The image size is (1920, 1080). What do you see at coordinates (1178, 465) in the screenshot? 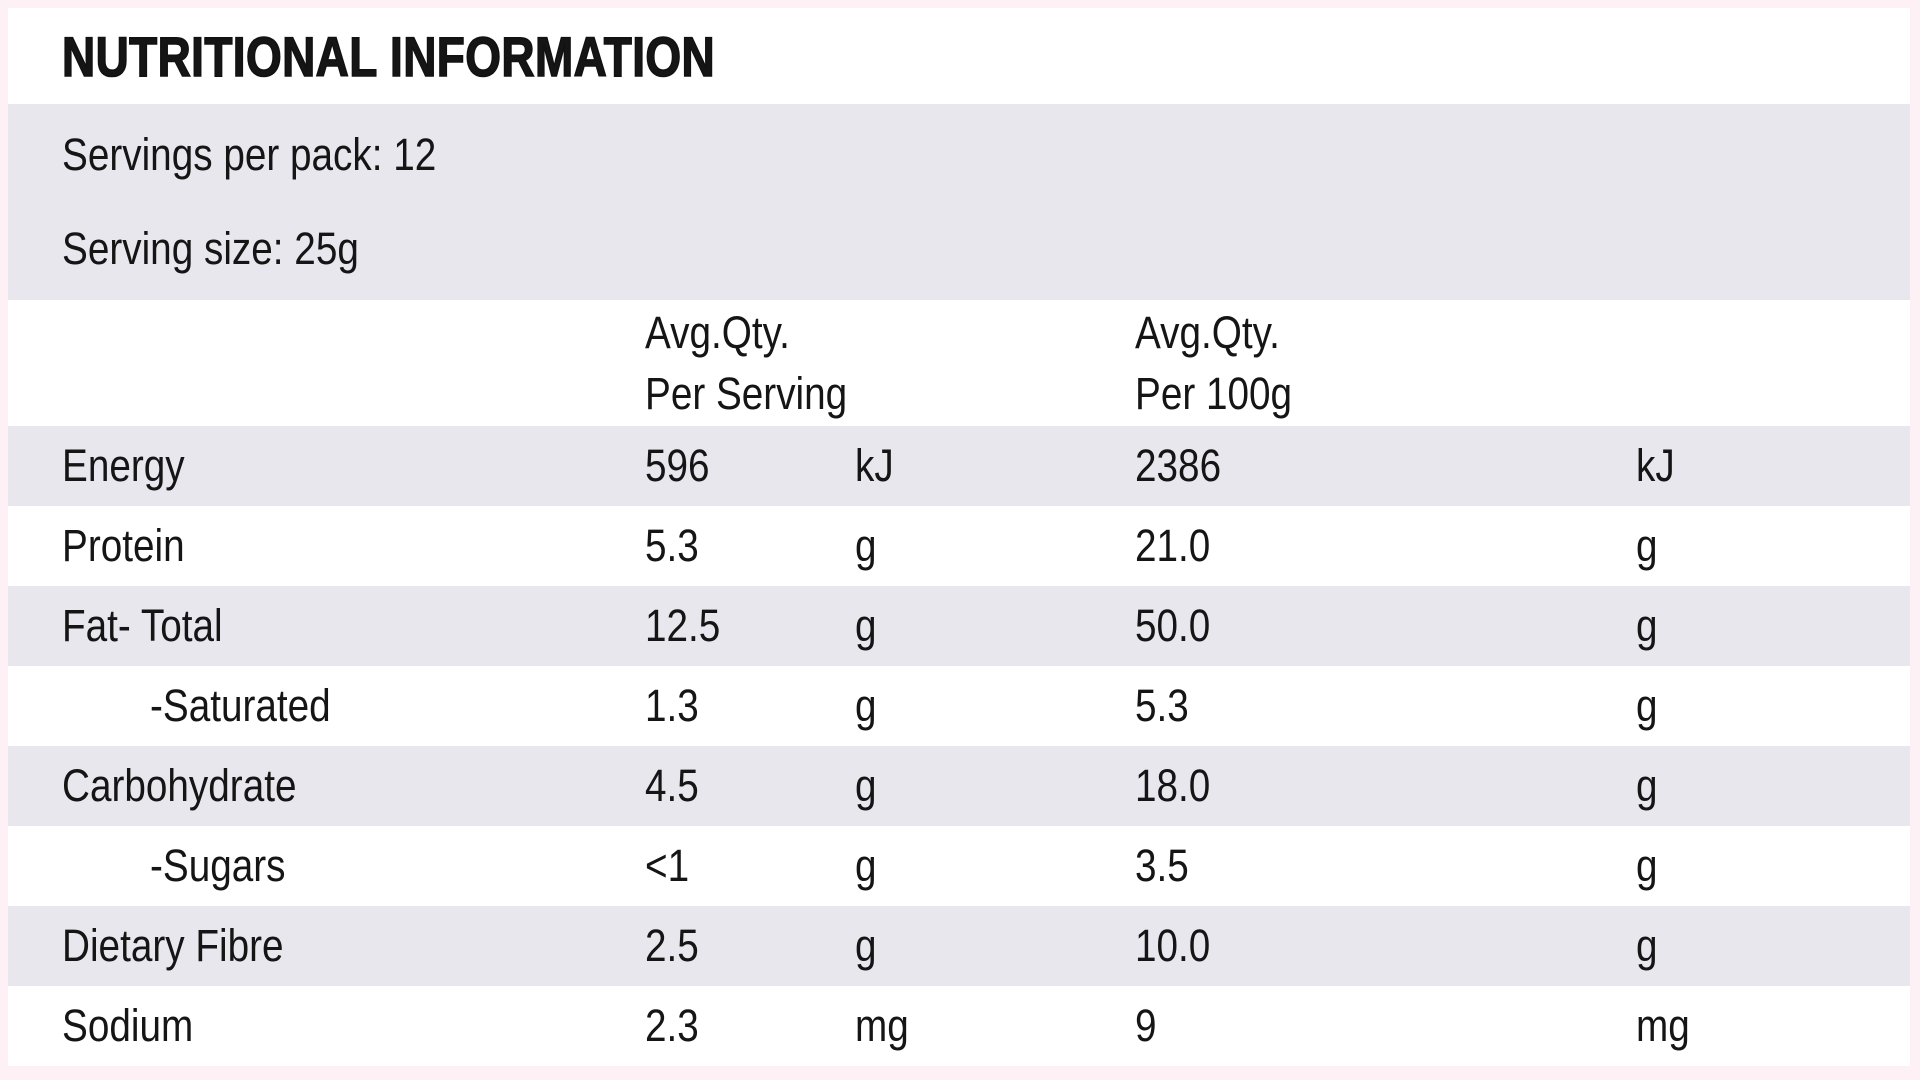
I see `per-100g-value: 2386` at bounding box center [1178, 465].